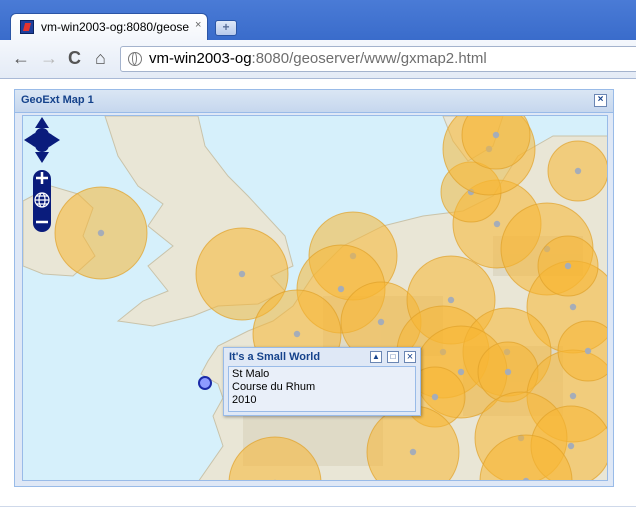  Describe the element at coordinates (42, 122) in the screenshot. I see `pan-up-icon` at that location.